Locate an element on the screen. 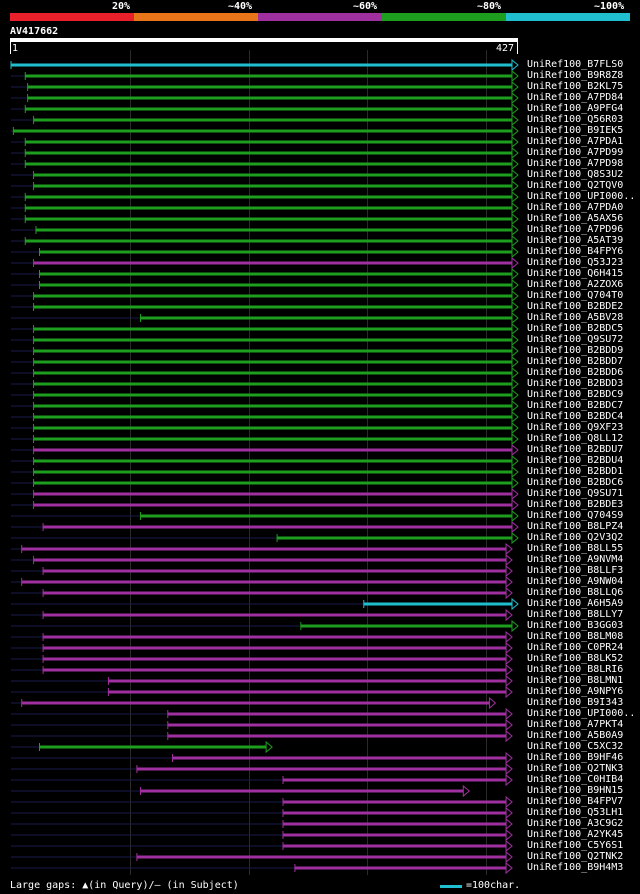 The image size is (640, 894). hit-label: UniRef100_B2BDU7 is located at coordinates (575, 449).